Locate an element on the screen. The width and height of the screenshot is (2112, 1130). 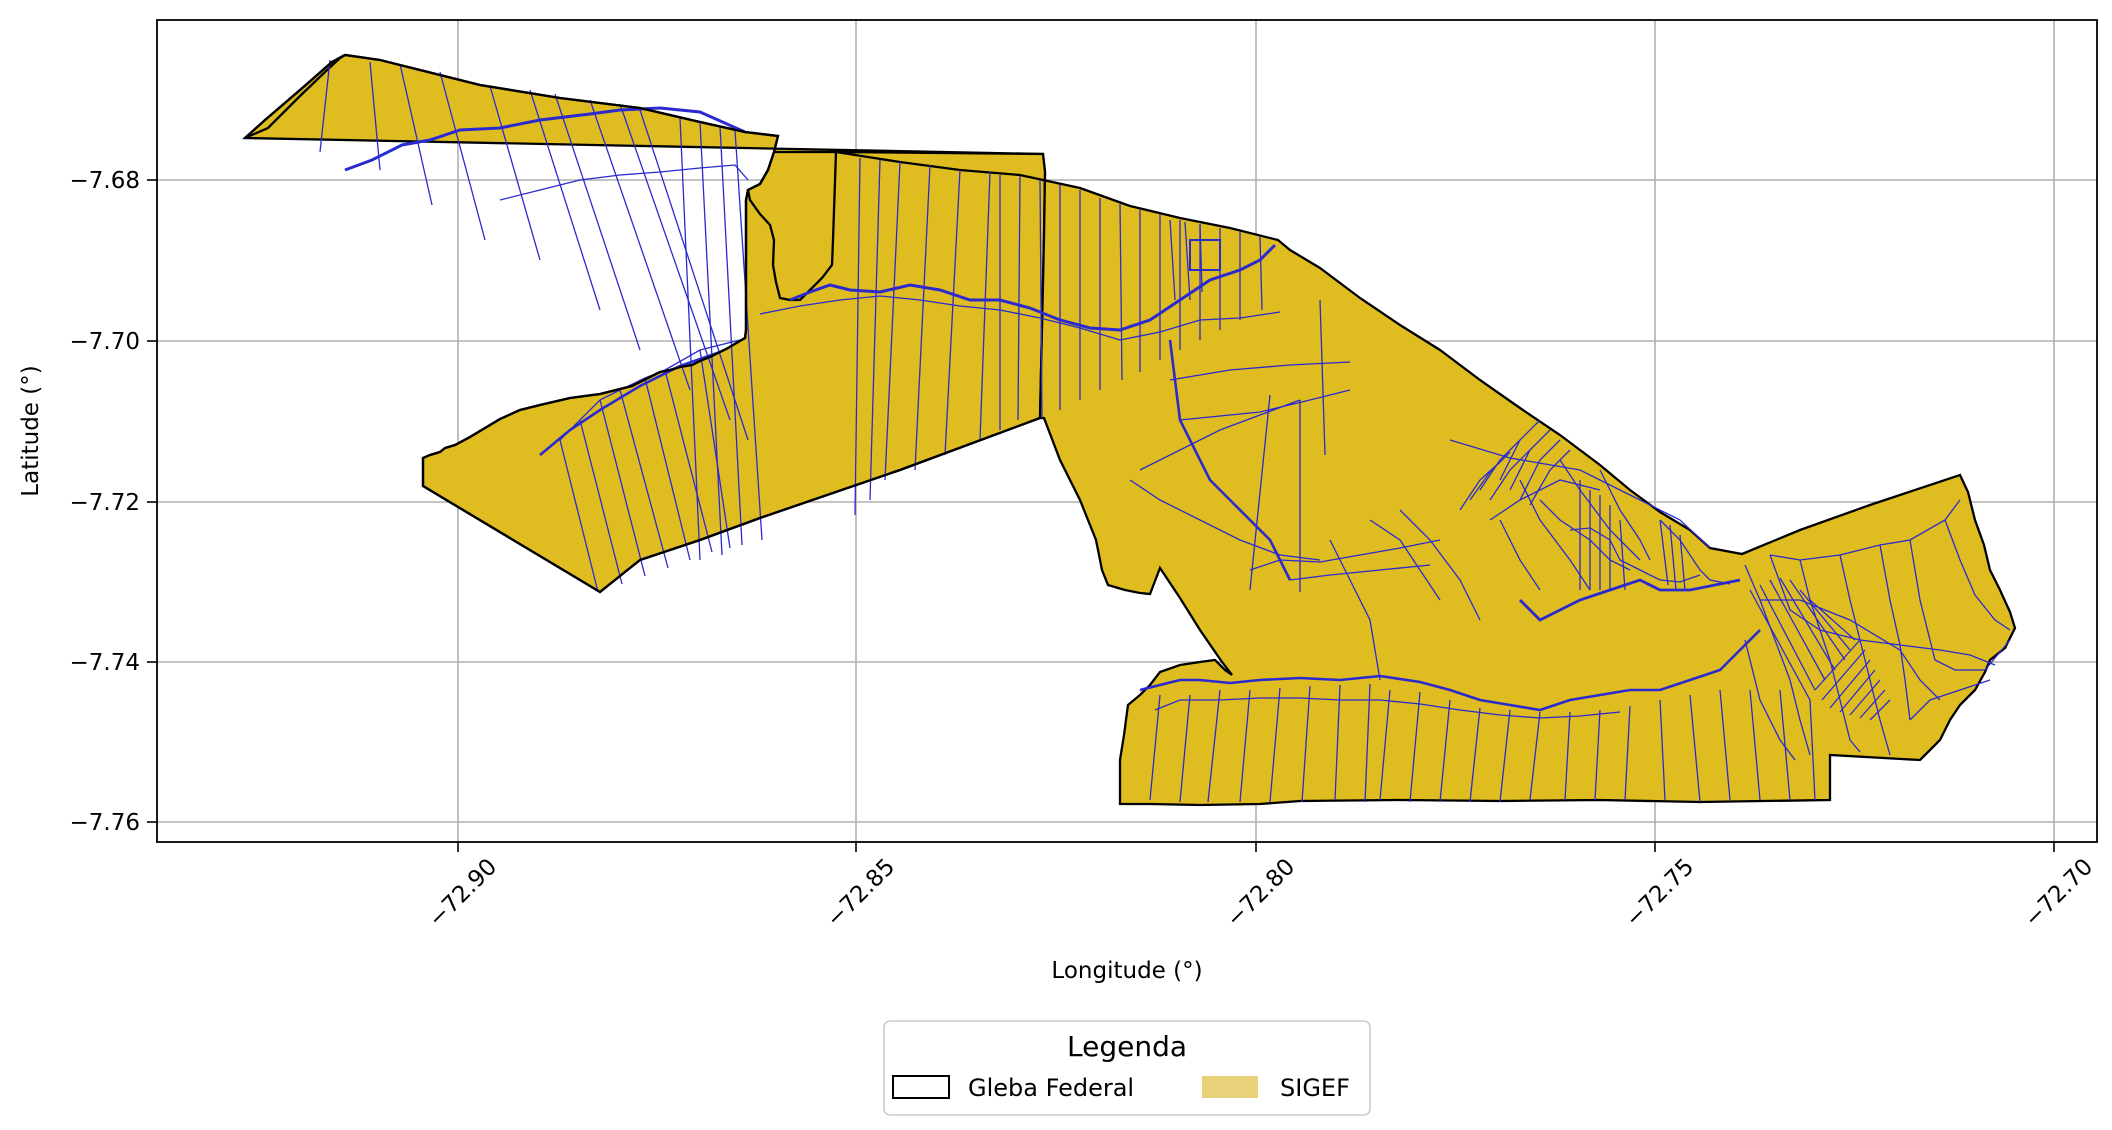
legend: Legenda Gleba Federal SIGEF is located at coordinates (1127, 1068).